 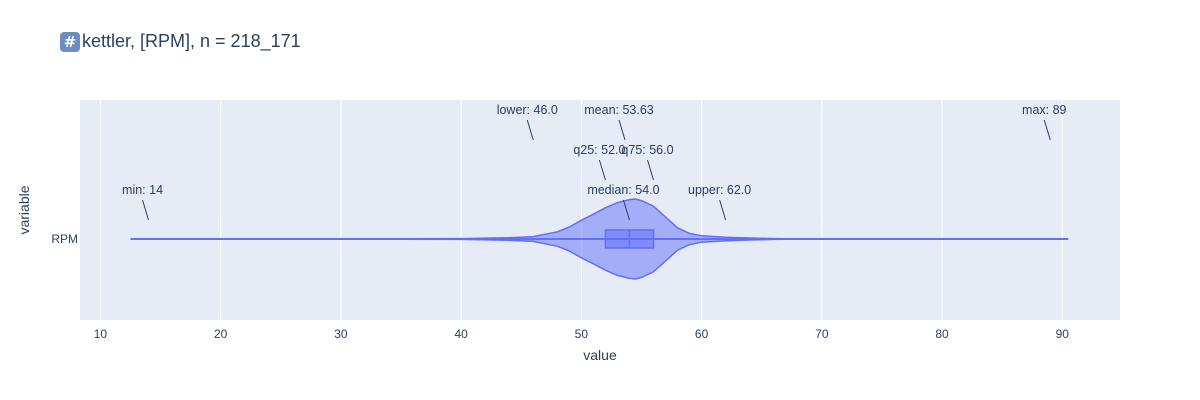 What do you see at coordinates (623, 190) in the screenshot?
I see `annotation-label: median: 54.0` at bounding box center [623, 190].